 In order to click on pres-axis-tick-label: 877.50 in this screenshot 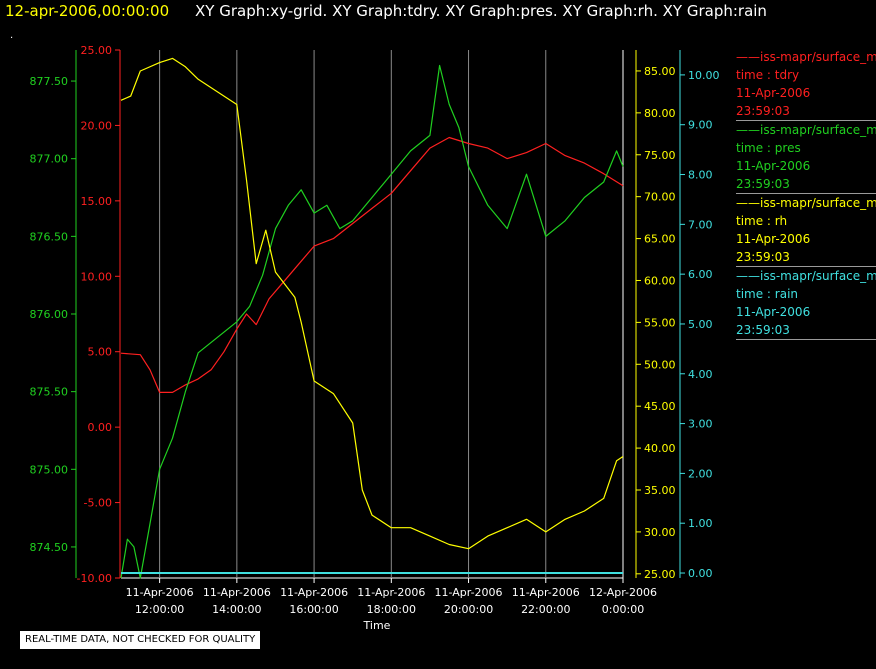, I will do `click(49, 81)`.